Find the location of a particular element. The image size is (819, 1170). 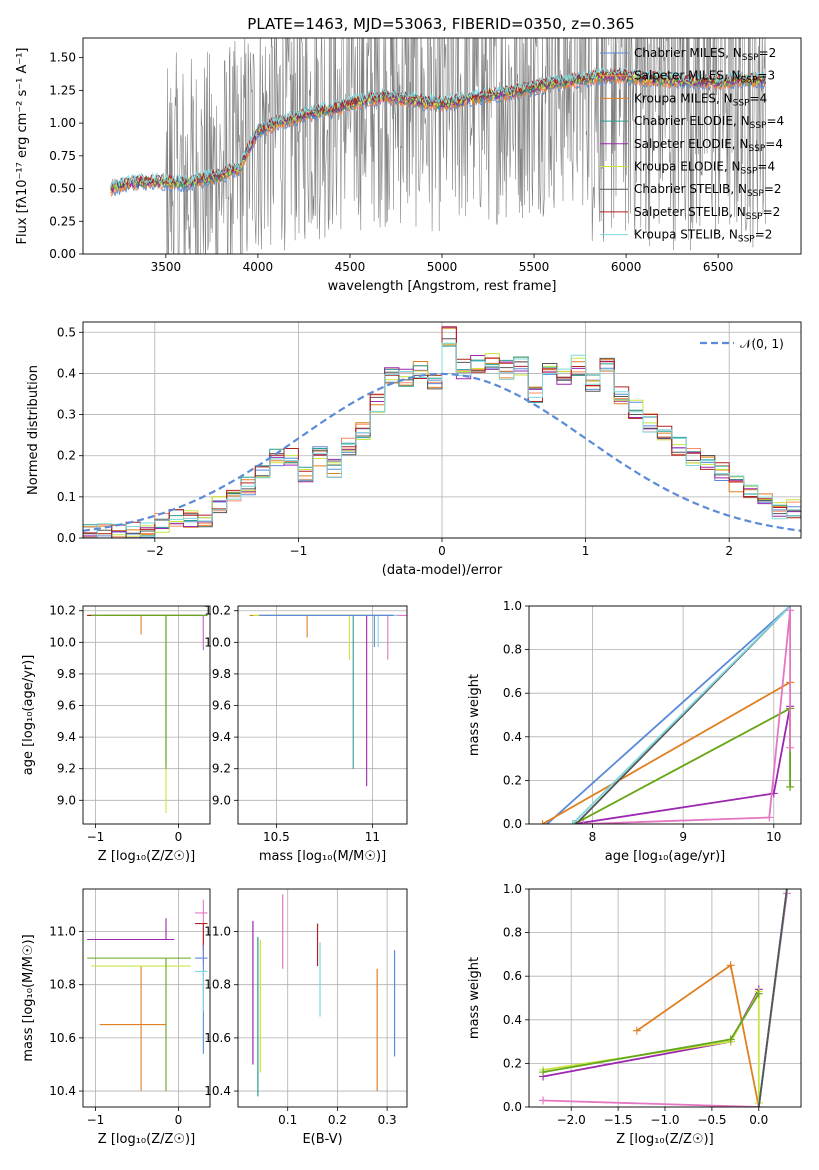

legend-name: Chabrier ELODIE, N is located at coordinates (692, 121).